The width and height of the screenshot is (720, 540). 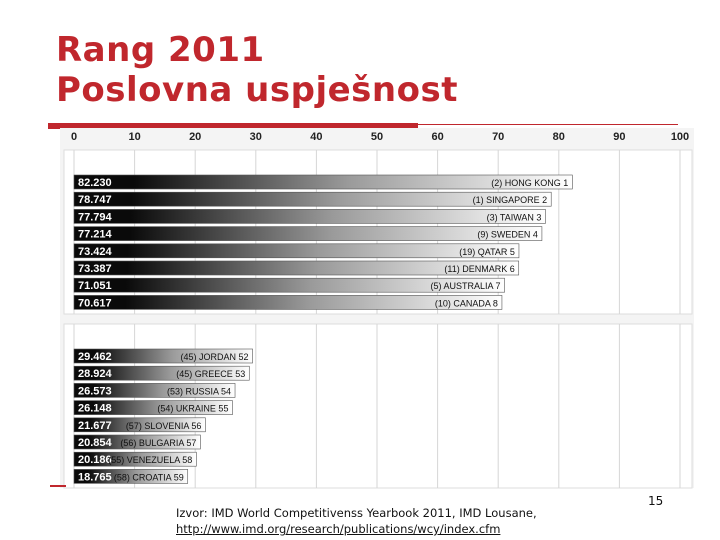 What do you see at coordinates (680, 137) in the screenshot?
I see `x-tick-label: 100` at bounding box center [680, 137].